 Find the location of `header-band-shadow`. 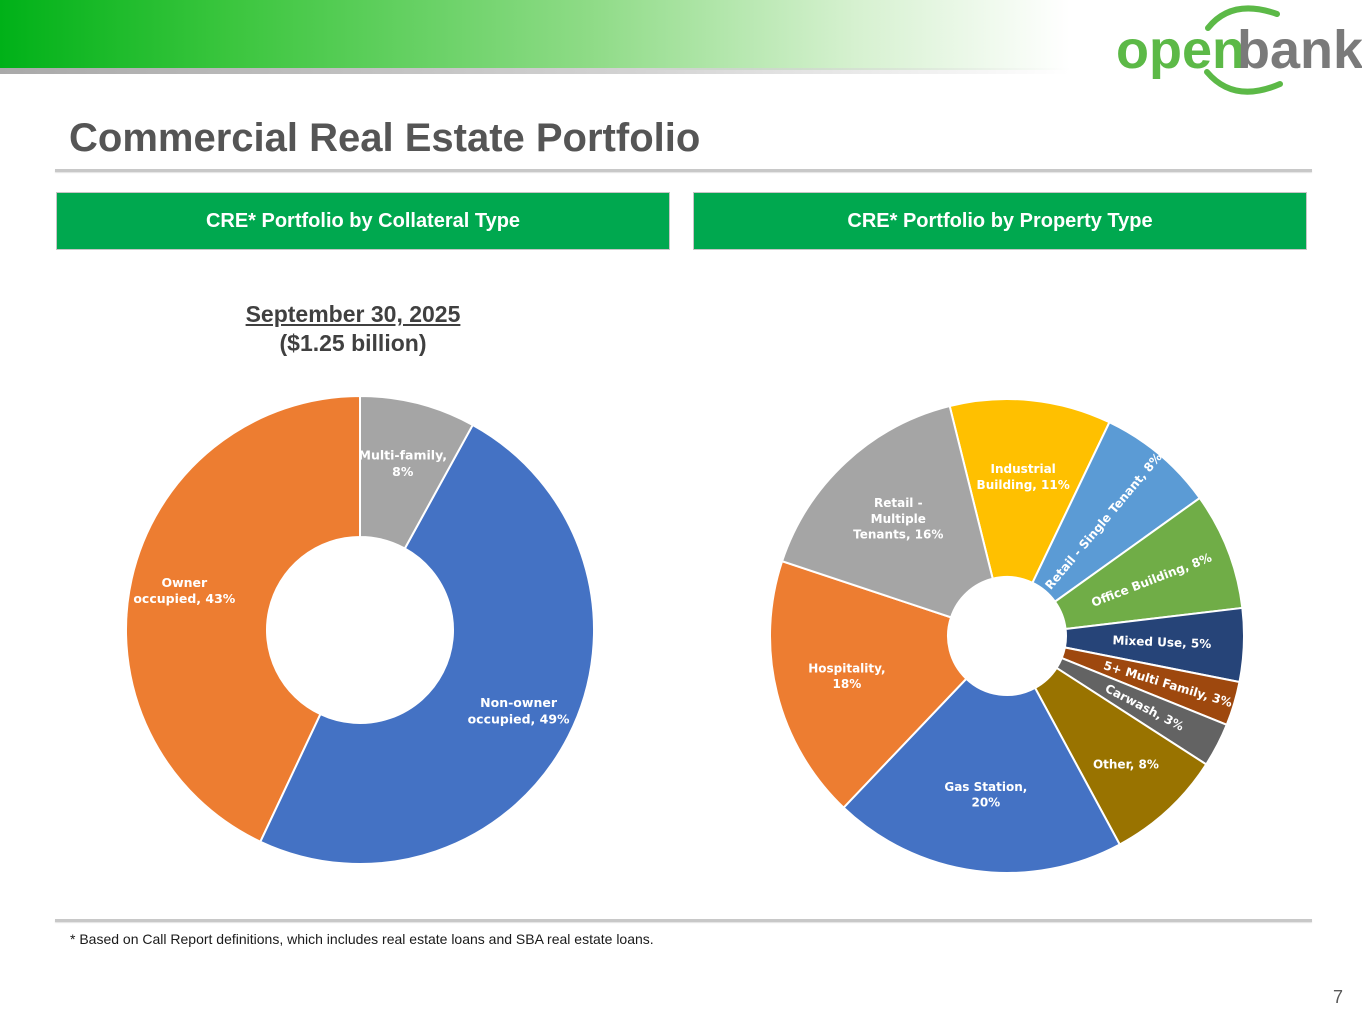

header-band-shadow is located at coordinates (535, 71).